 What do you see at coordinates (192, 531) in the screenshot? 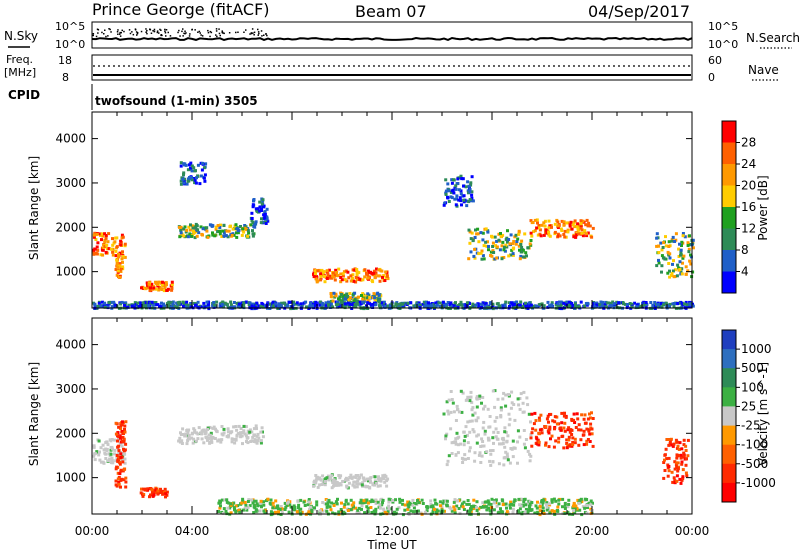
I see `time-tick-label: 04:00` at bounding box center [192, 531].